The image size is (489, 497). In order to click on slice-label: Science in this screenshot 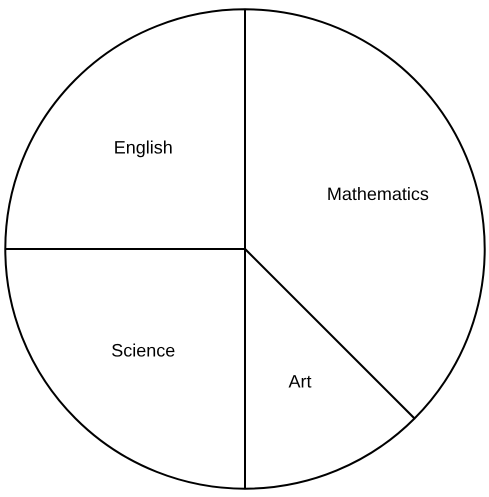, I will do `click(143, 350)`.